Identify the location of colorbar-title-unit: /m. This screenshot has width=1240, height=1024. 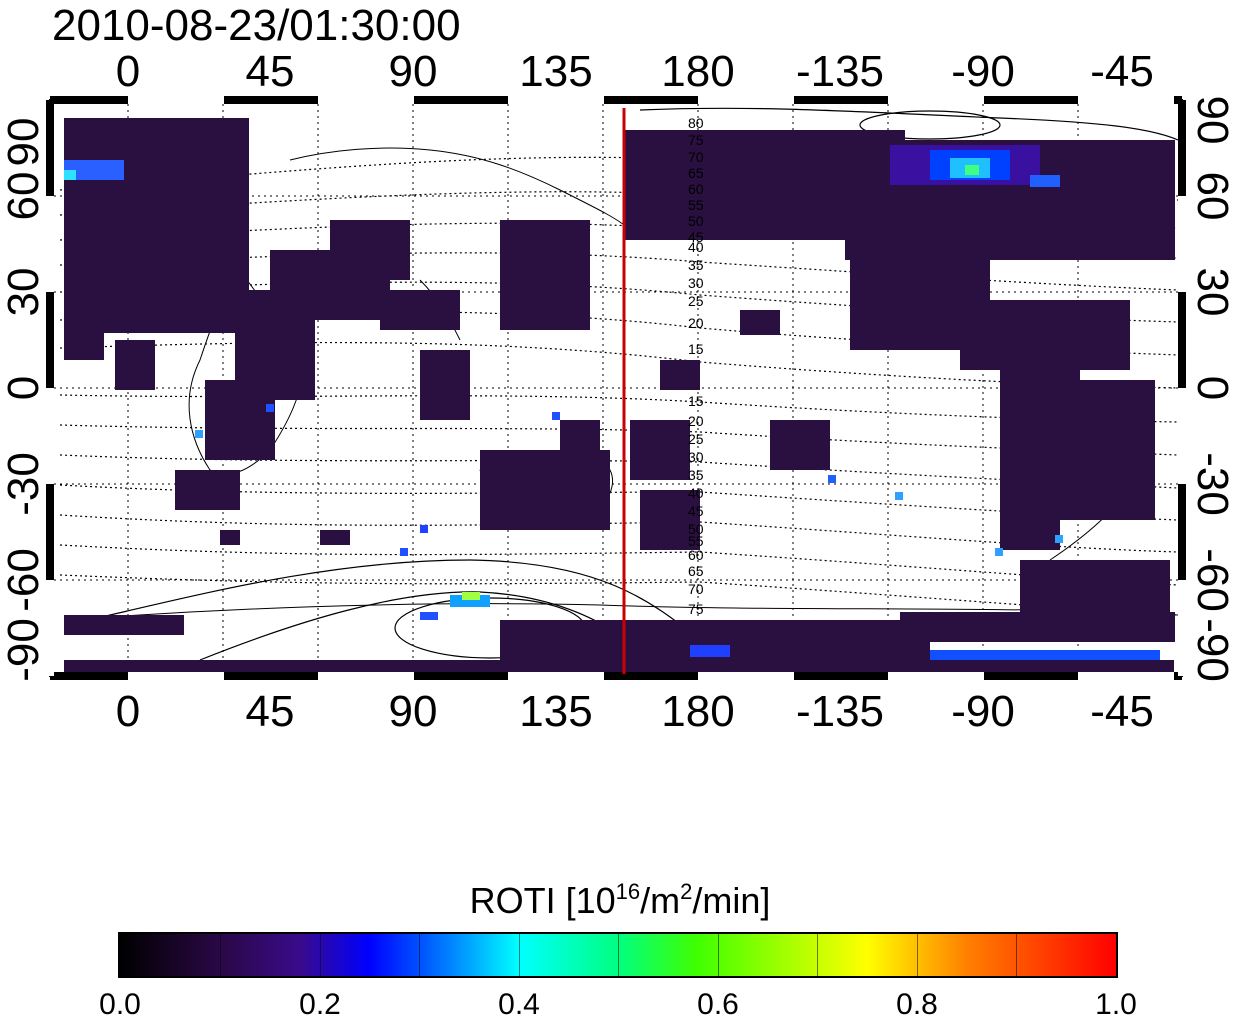
(660, 900).